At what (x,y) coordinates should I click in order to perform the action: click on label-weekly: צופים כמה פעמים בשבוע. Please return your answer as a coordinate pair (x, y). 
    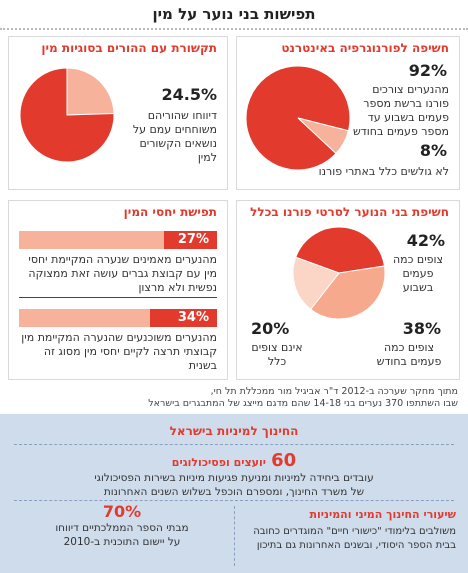
    Looking at the image, I should click on (418, 273).